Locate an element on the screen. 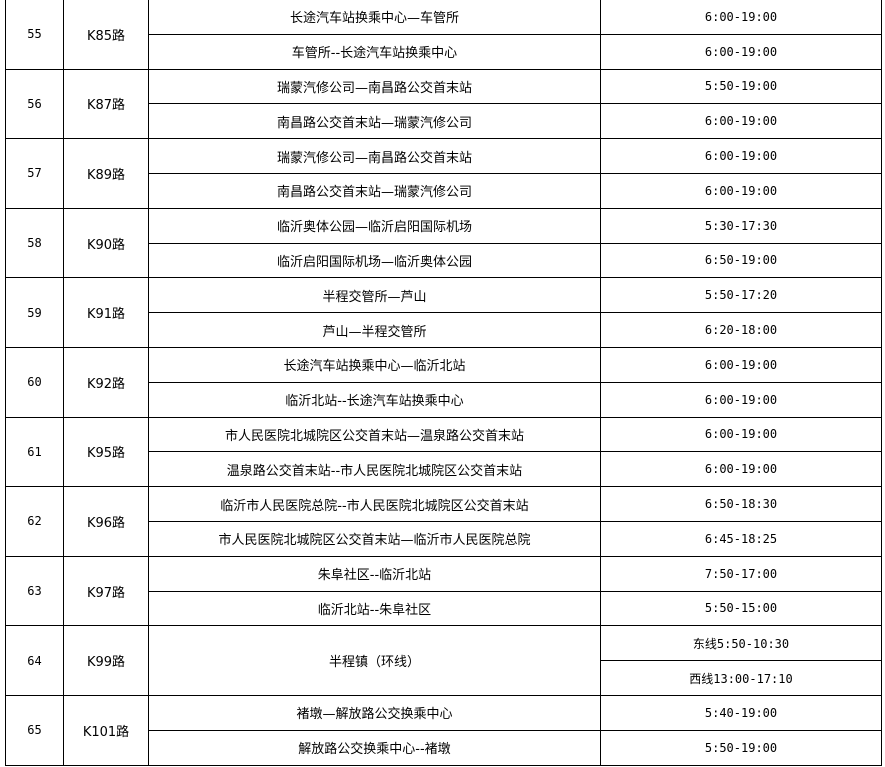  table-row: 65 K101路 褚墩—解放路公交换乘中心 5:40-19:00 is located at coordinates (443, 730).